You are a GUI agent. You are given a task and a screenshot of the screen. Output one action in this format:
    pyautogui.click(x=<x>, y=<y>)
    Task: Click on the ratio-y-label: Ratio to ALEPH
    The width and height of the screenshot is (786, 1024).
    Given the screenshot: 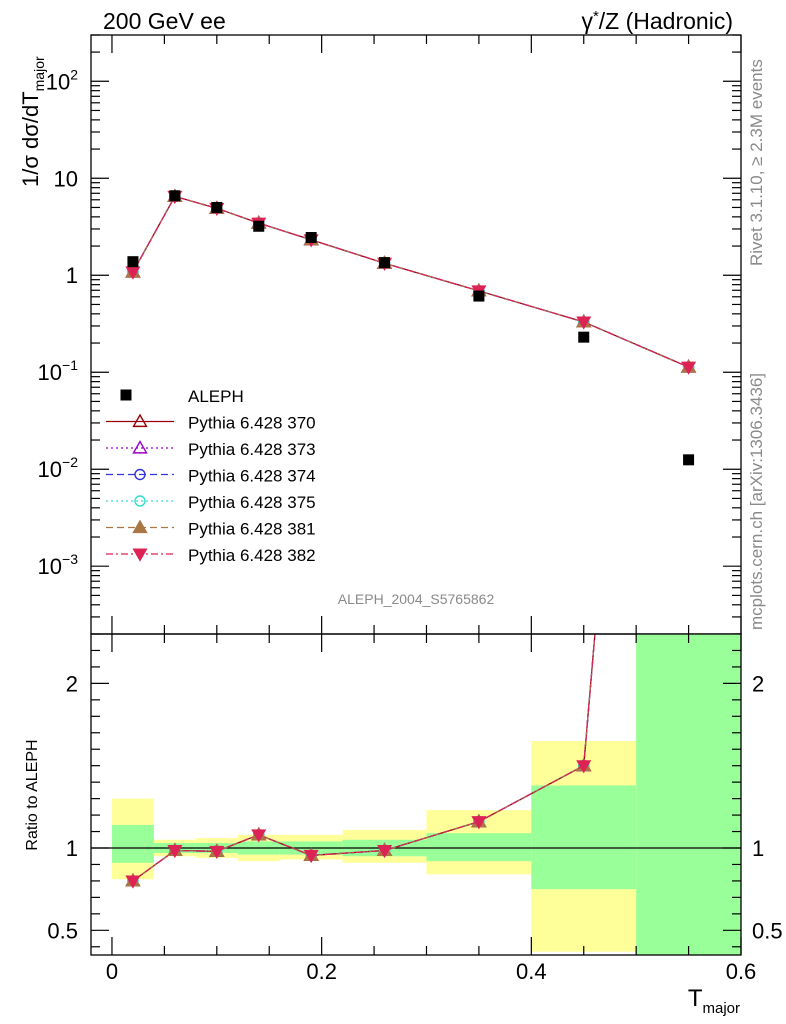 What is the action you would take?
    pyautogui.click(x=32, y=794)
    